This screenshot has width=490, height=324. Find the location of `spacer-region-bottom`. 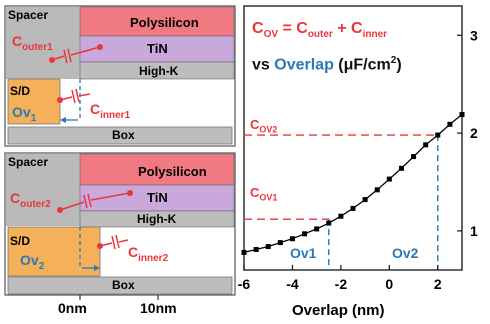

spacer-region-bottom is located at coordinates (43, 190).